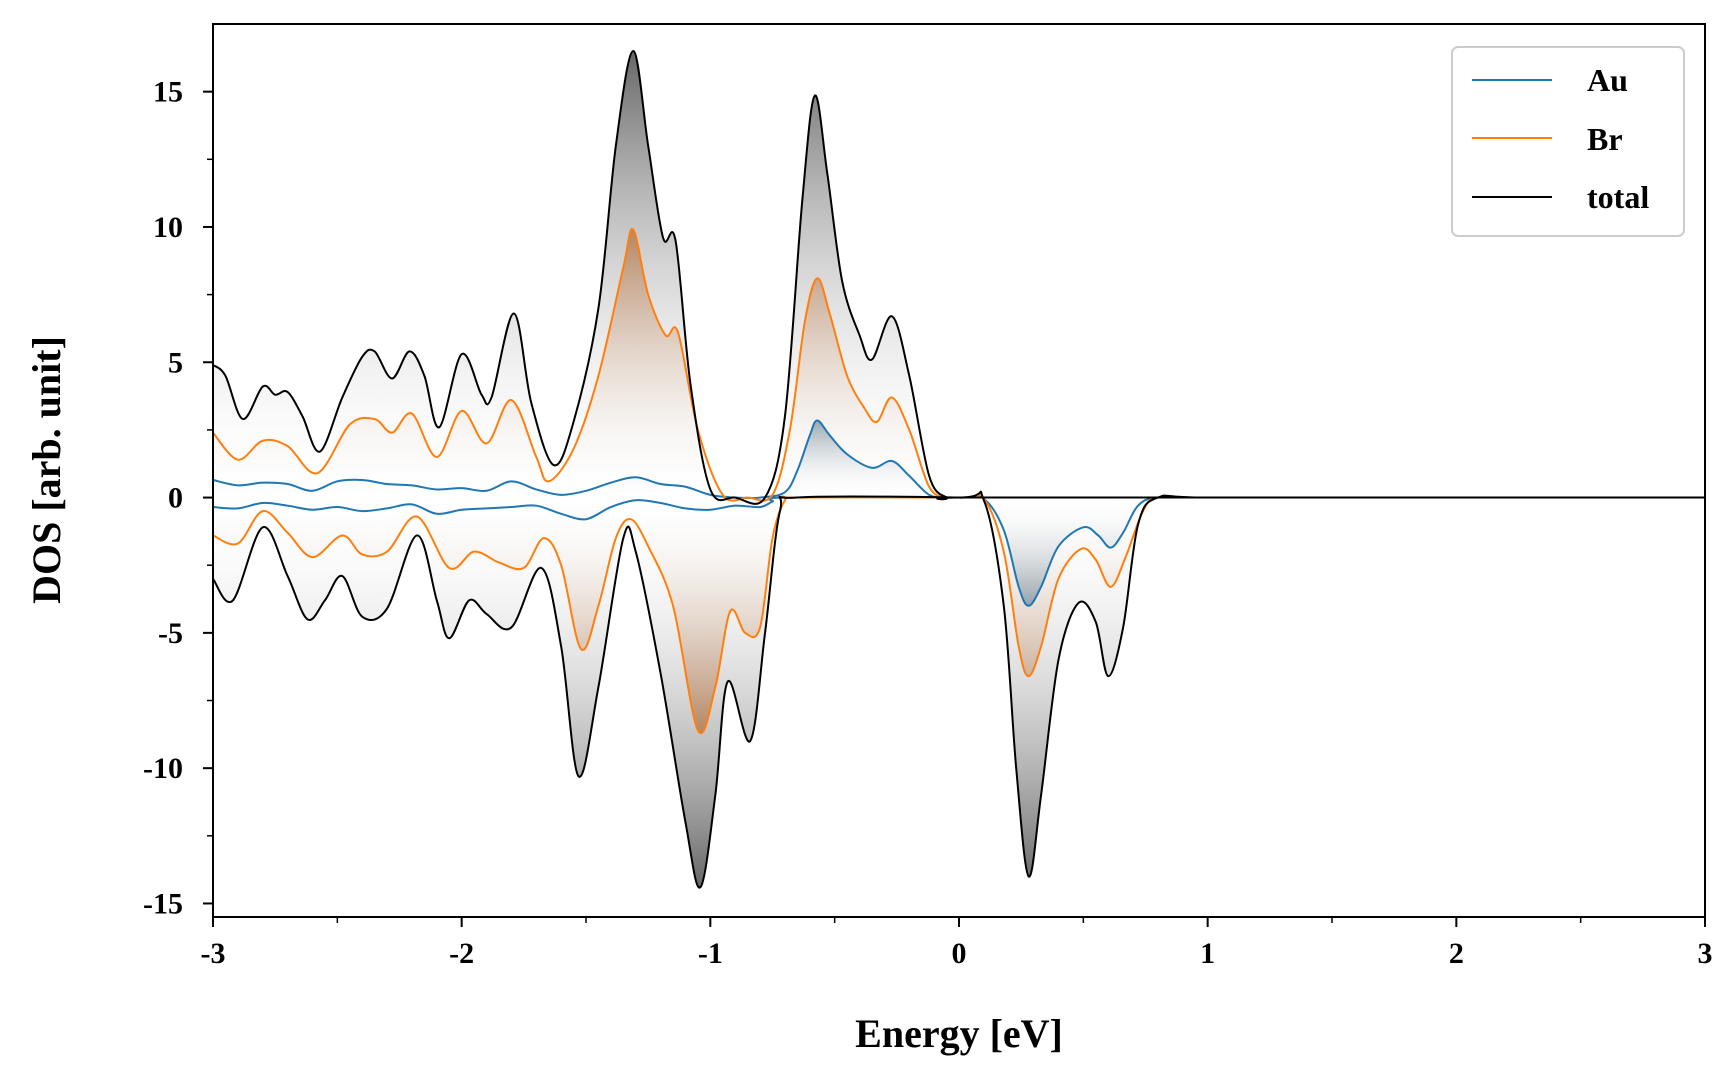 The image size is (1728, 1080). What do you see at coordinates (163, 768) in the screenshot?
I see `y-tick-label: -10` at bounding box center [163, 768].